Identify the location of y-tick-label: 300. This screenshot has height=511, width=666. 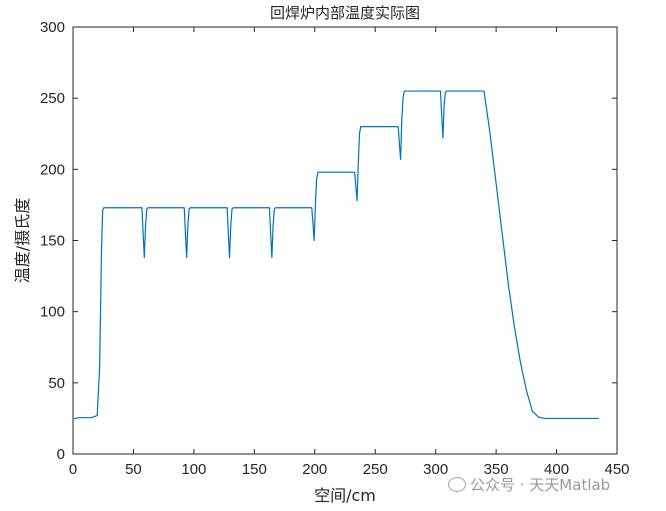
(52, 27).